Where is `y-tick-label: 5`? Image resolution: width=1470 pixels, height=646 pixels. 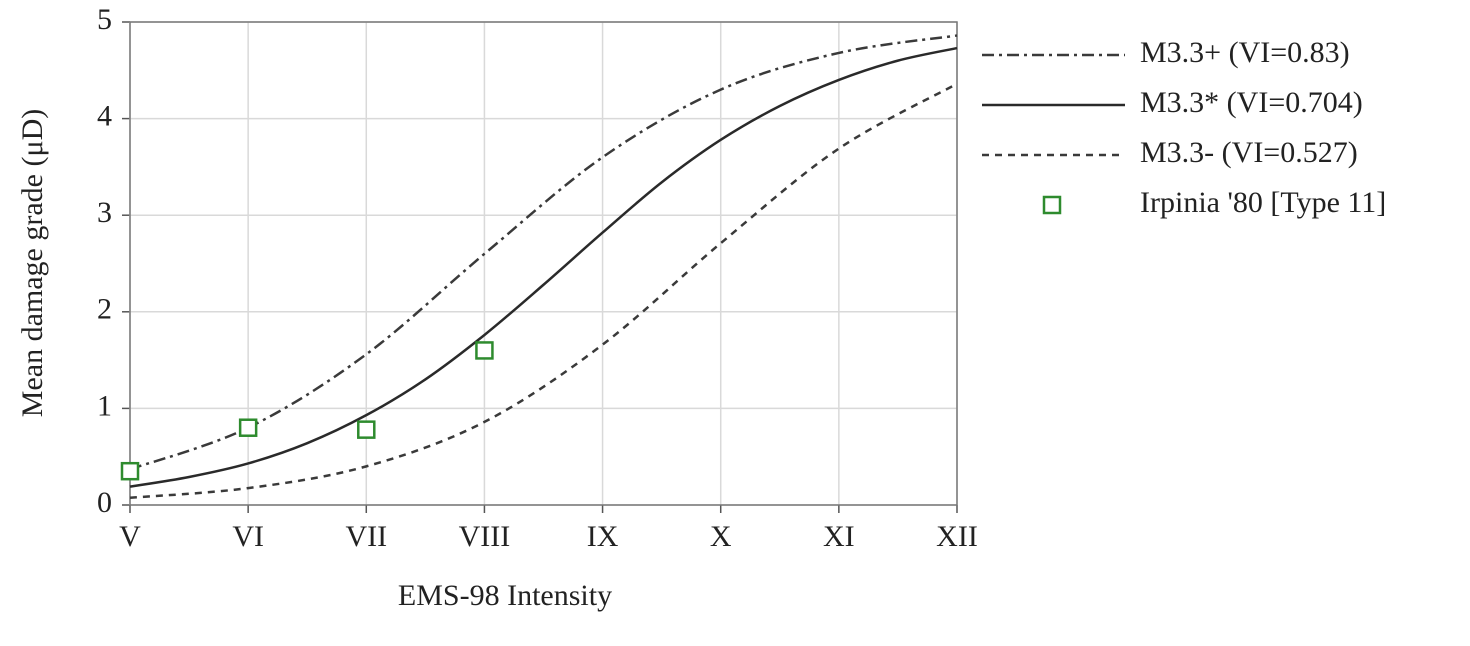
y-tick-label: 5 is located at coordinates (104, 19).